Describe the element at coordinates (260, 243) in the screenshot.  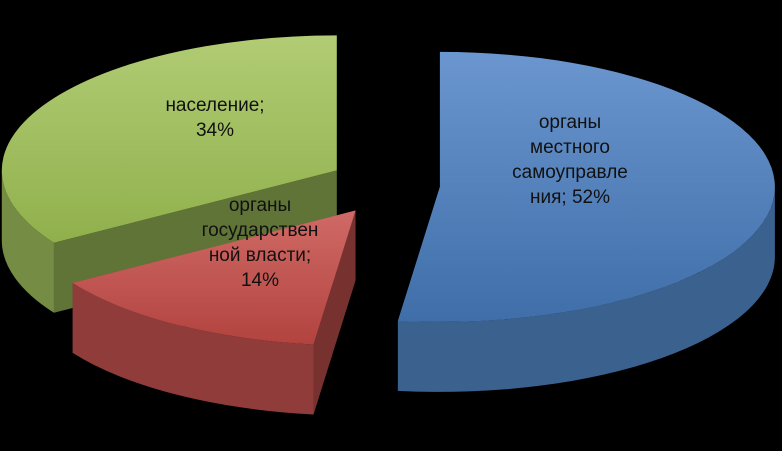
I see `slice-label-state-authorities: органы государствен ной власти; 14%` at that location.